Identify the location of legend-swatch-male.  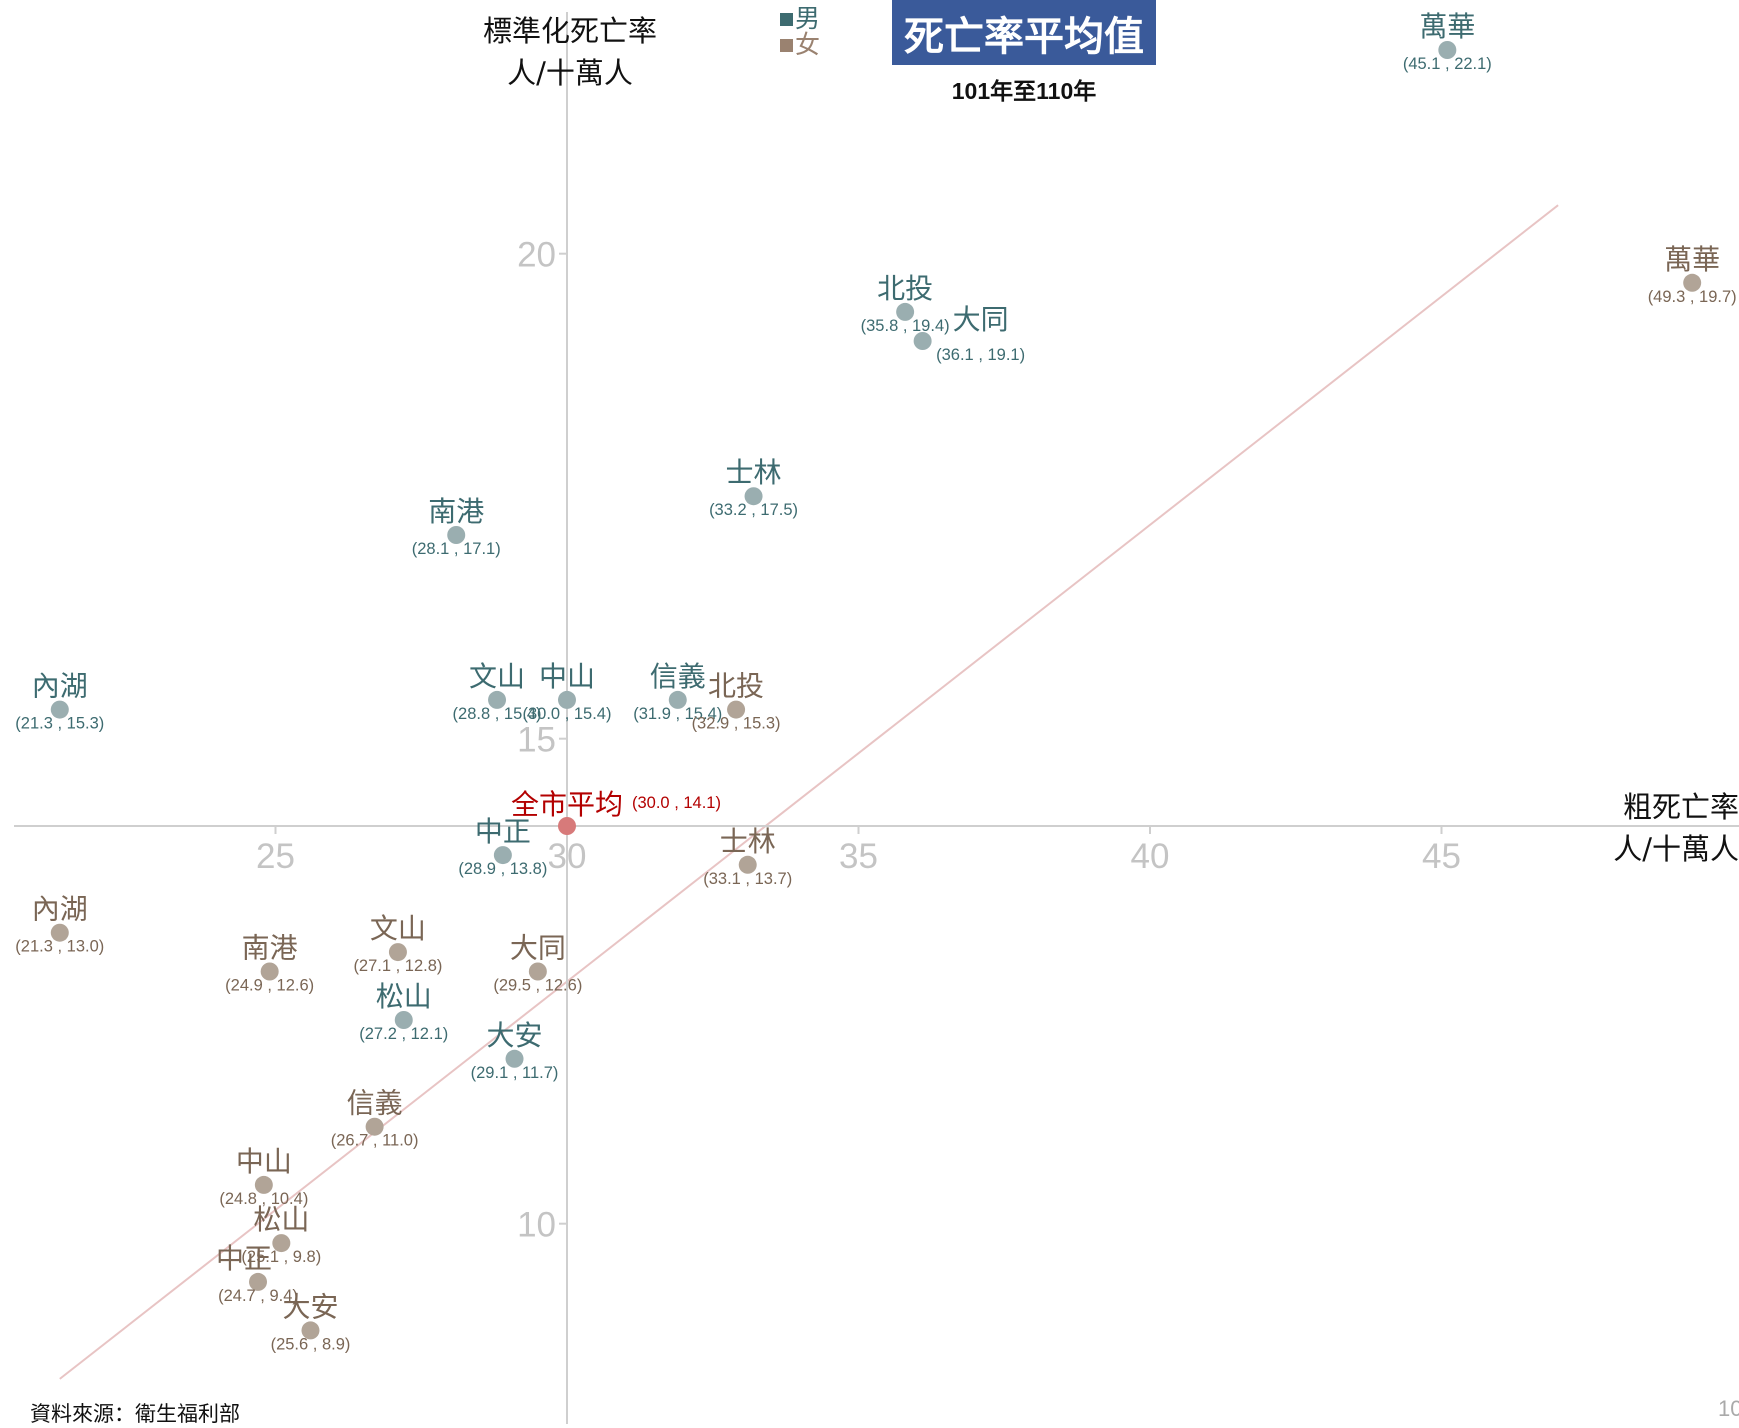
(786, 19).